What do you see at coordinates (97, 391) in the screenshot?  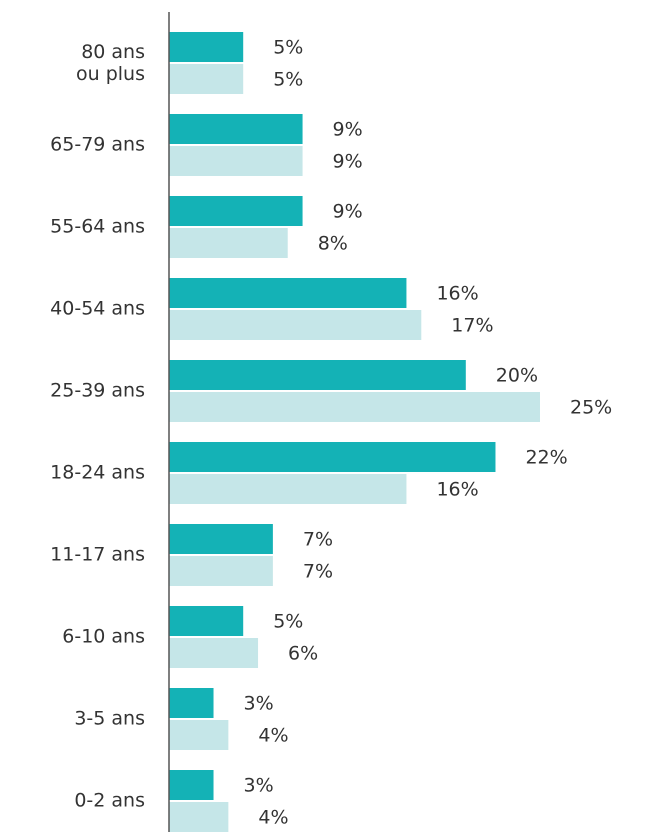 I see `y-tick-label: 25-39 ans` at bounding box center [97, 391].